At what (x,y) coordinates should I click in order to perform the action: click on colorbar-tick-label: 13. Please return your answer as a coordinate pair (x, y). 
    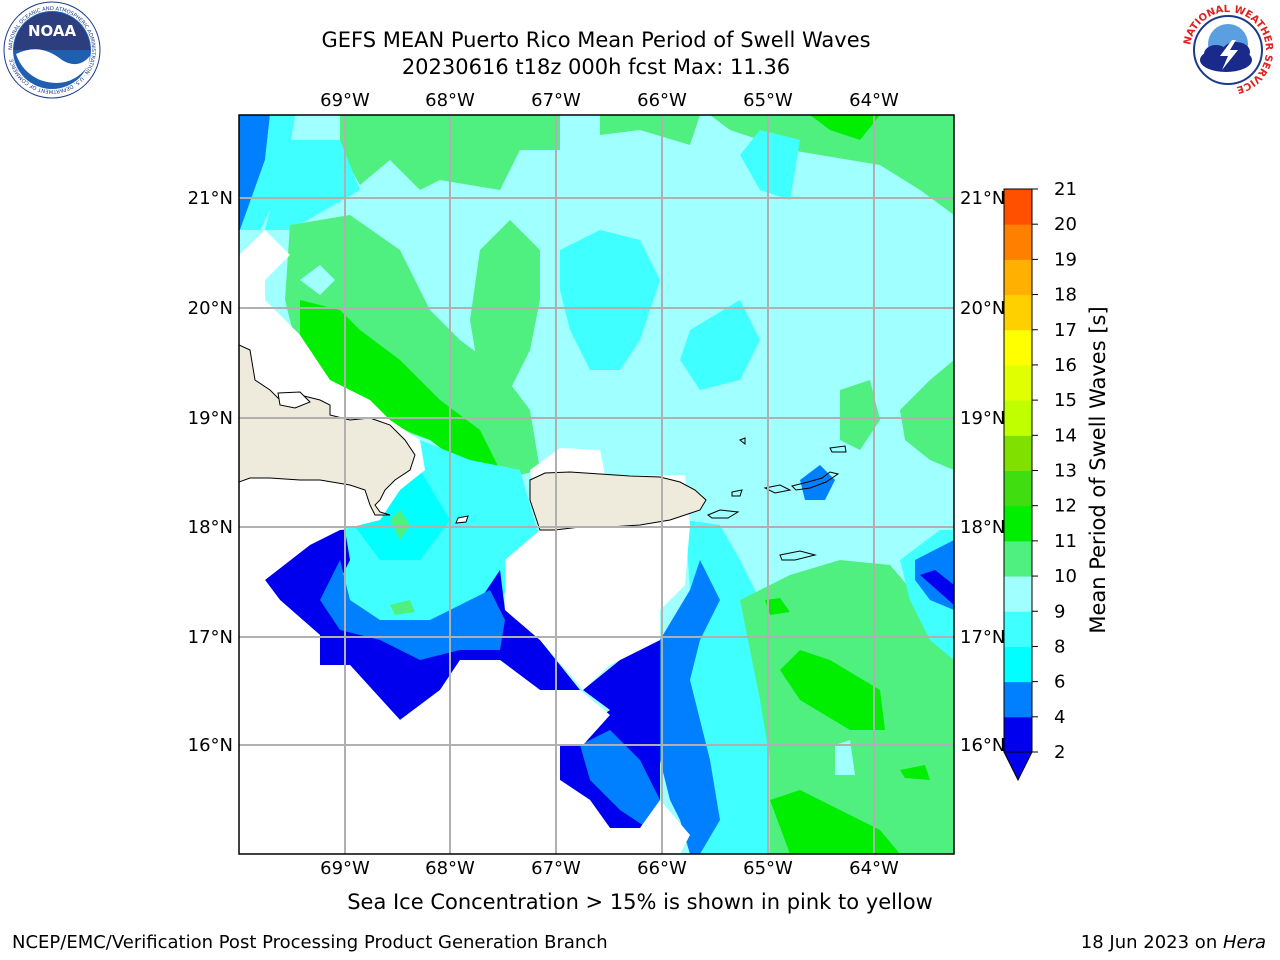
    Looking at the image, I should click on (1065, 471).